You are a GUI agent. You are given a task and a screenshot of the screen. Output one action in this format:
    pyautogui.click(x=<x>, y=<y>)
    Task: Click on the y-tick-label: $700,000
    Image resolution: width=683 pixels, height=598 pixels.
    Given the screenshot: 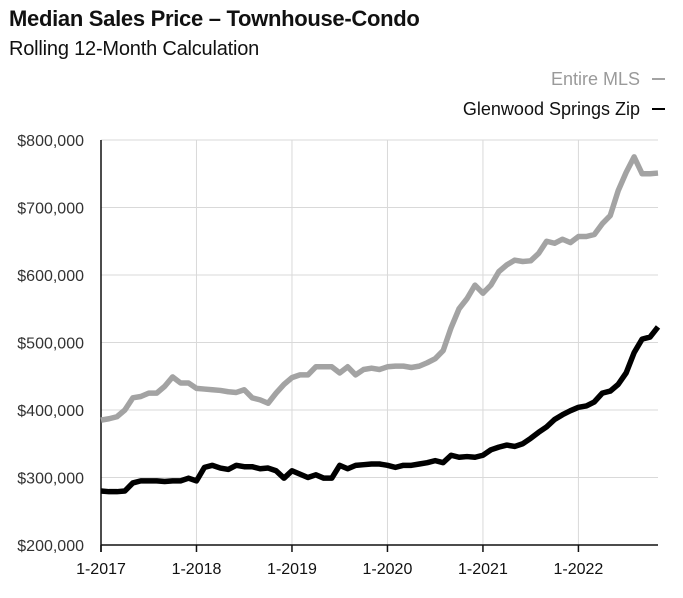 What is the action you would take?
    pyautogui.click(x=50, y=209)
    